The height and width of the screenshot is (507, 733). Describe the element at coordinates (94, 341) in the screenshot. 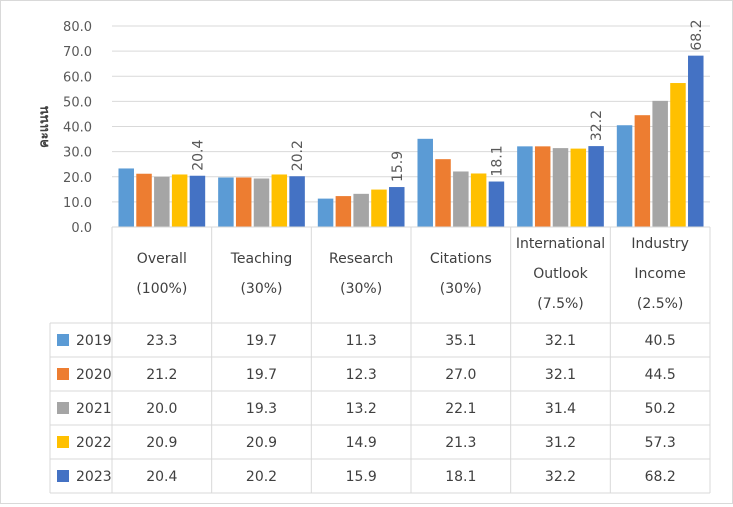

I see `legend-label: 2019` at that location.